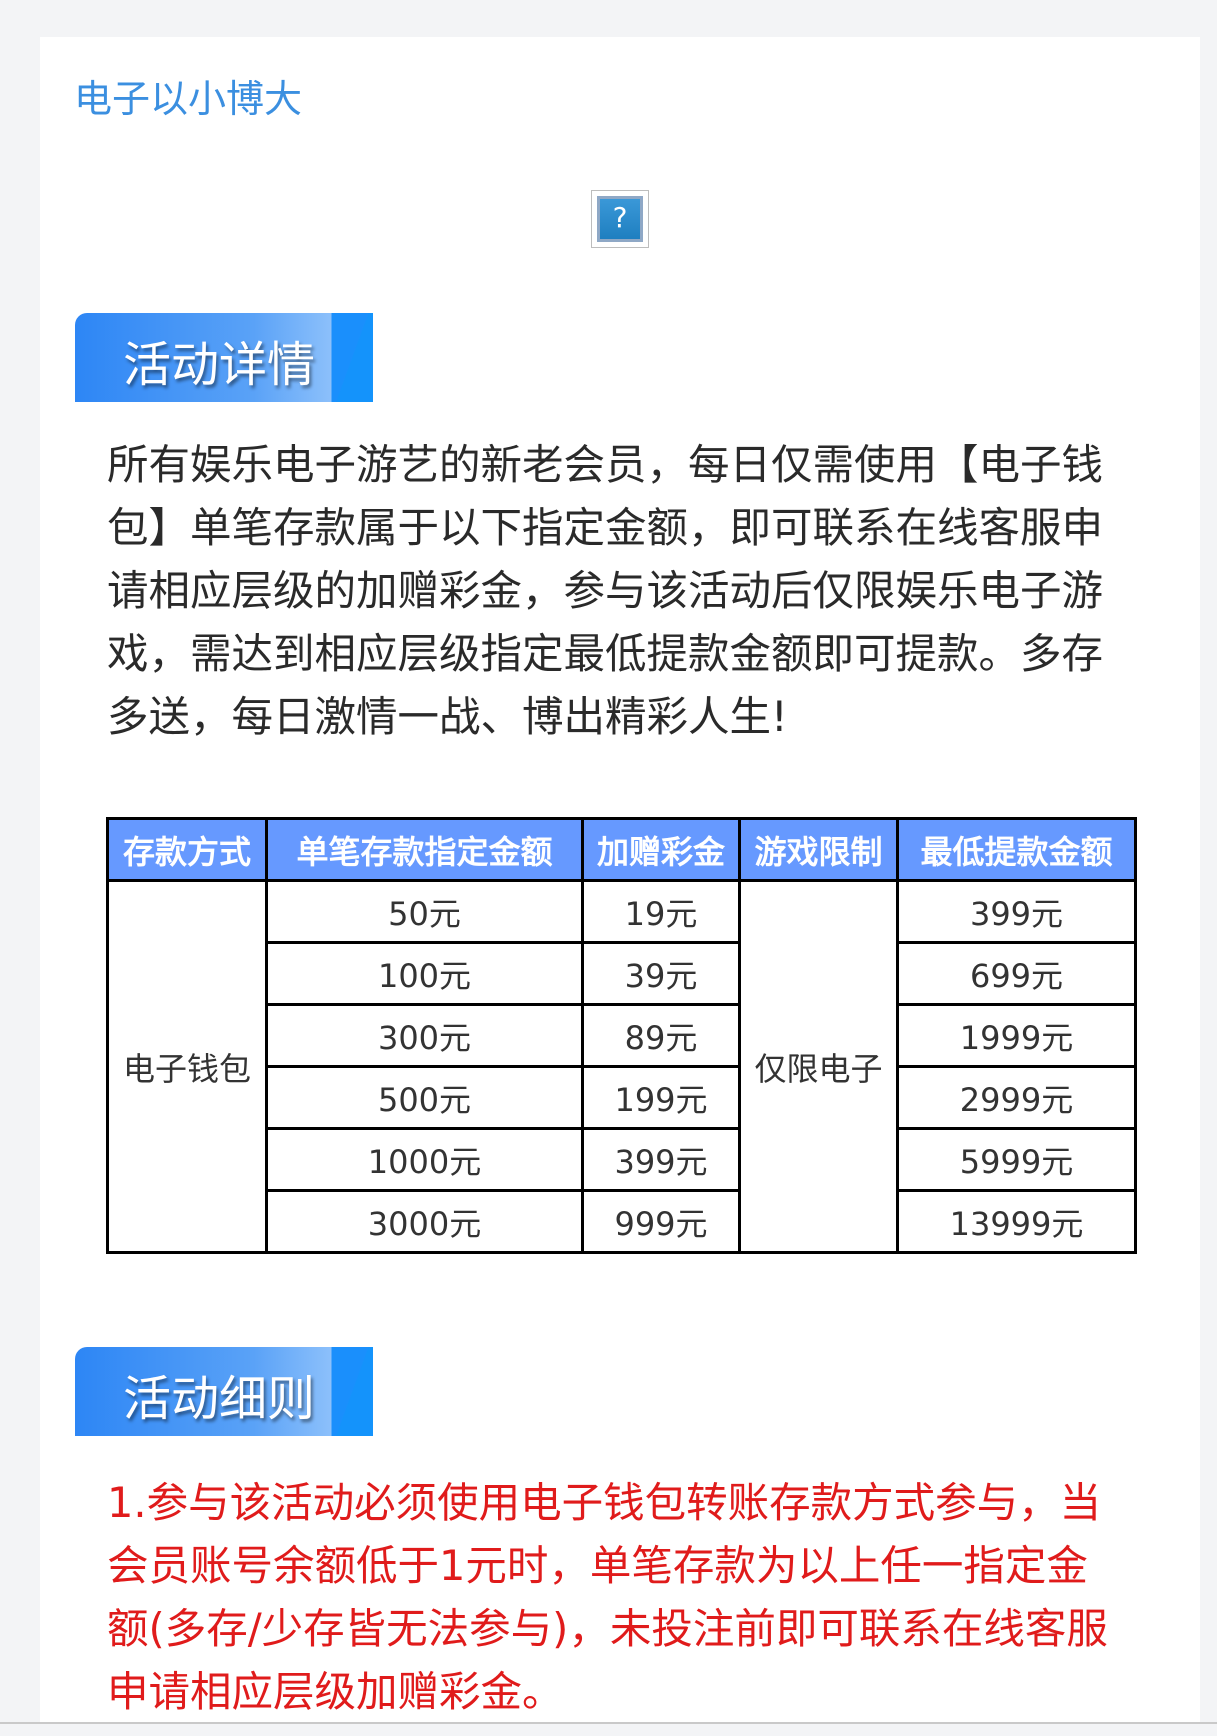 This screenshot has height=1736, width=1217. I want to click on table-row: 500元 199元 2999元, so click(622, 1097).